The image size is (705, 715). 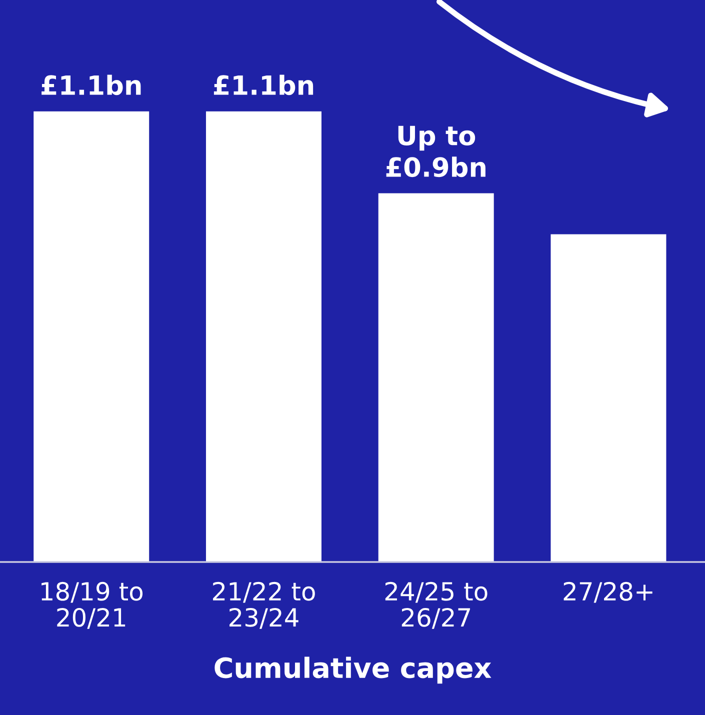 What do you see at coordinates (92, 605) in the screenshot?
I see `x-tick-label: 18/19 to 20/21` at bounding box center [92, 605].